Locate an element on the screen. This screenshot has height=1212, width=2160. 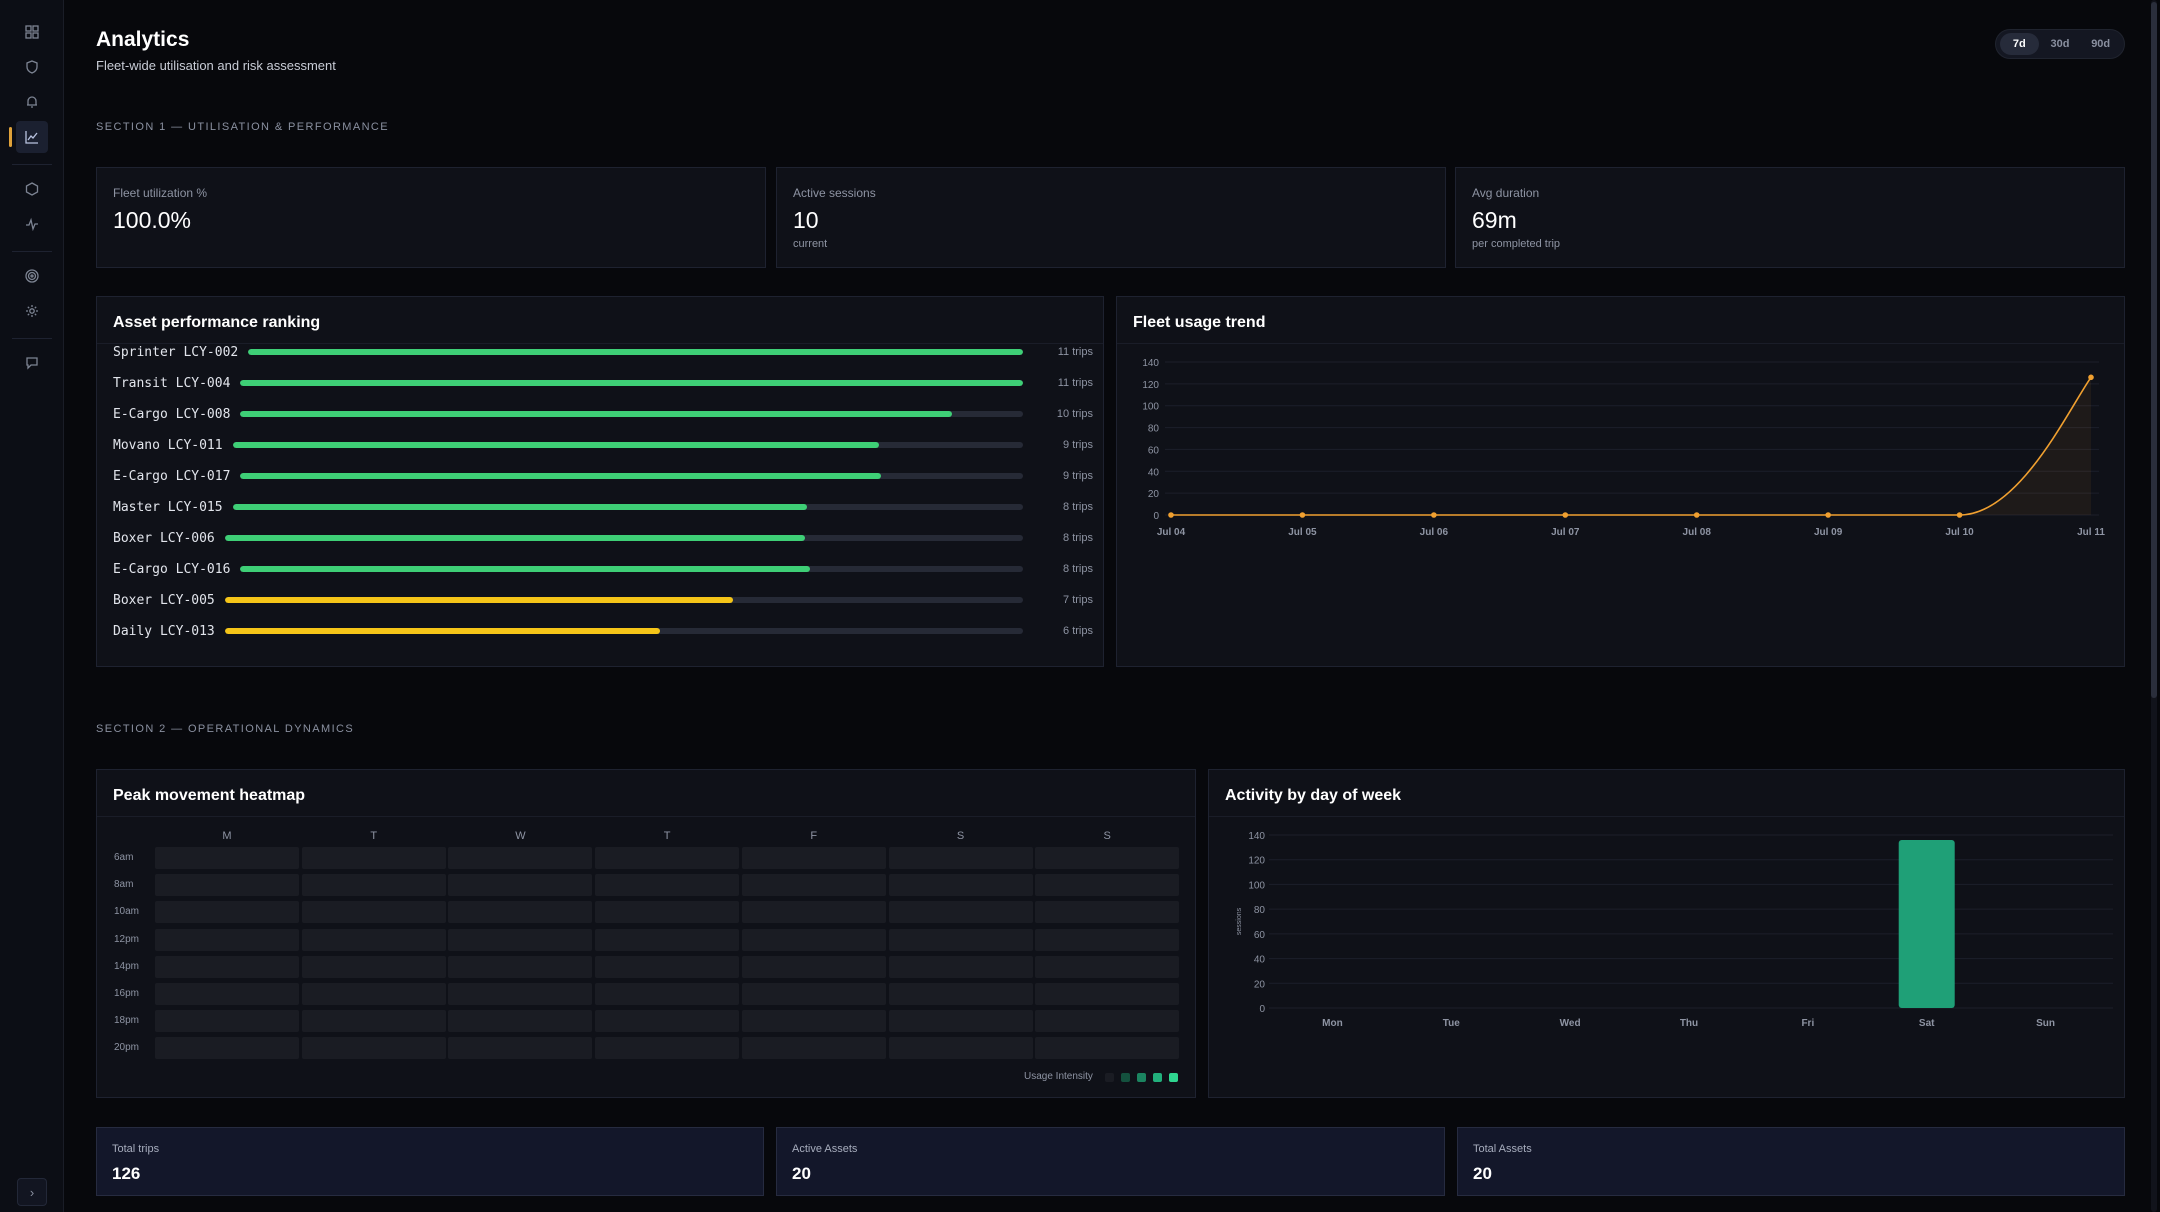
card-title: Activity by day of week is located at coordinates (1313, 795).